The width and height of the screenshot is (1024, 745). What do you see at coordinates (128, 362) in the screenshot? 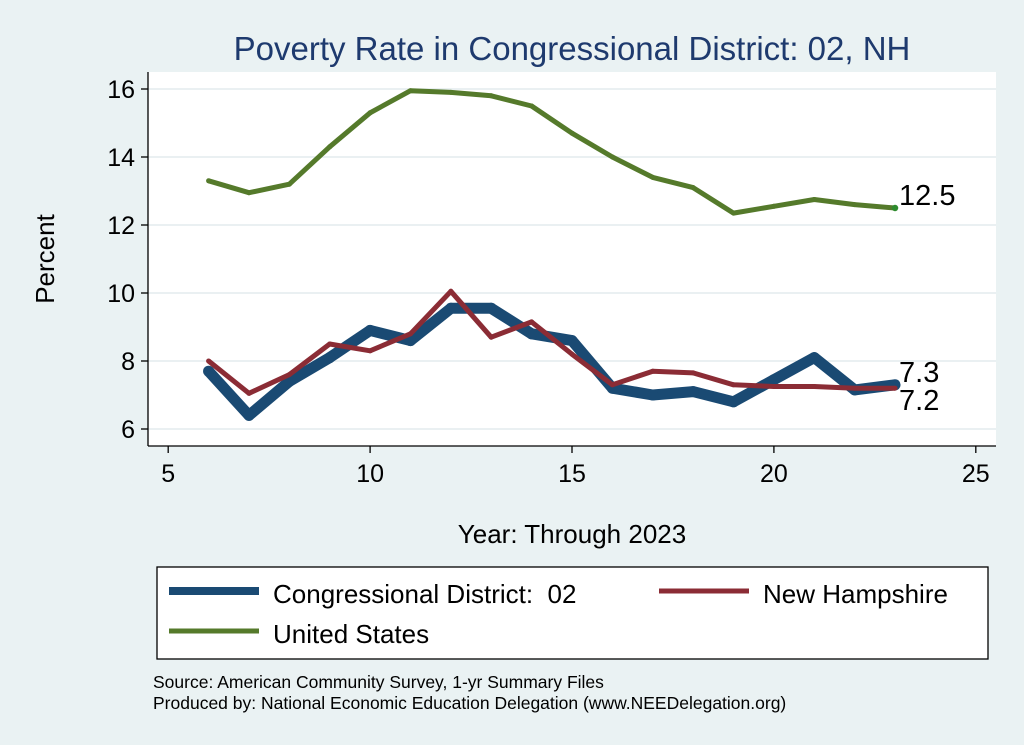
I see `y-tick-label-8: 8` at bounding box center [128, 362].